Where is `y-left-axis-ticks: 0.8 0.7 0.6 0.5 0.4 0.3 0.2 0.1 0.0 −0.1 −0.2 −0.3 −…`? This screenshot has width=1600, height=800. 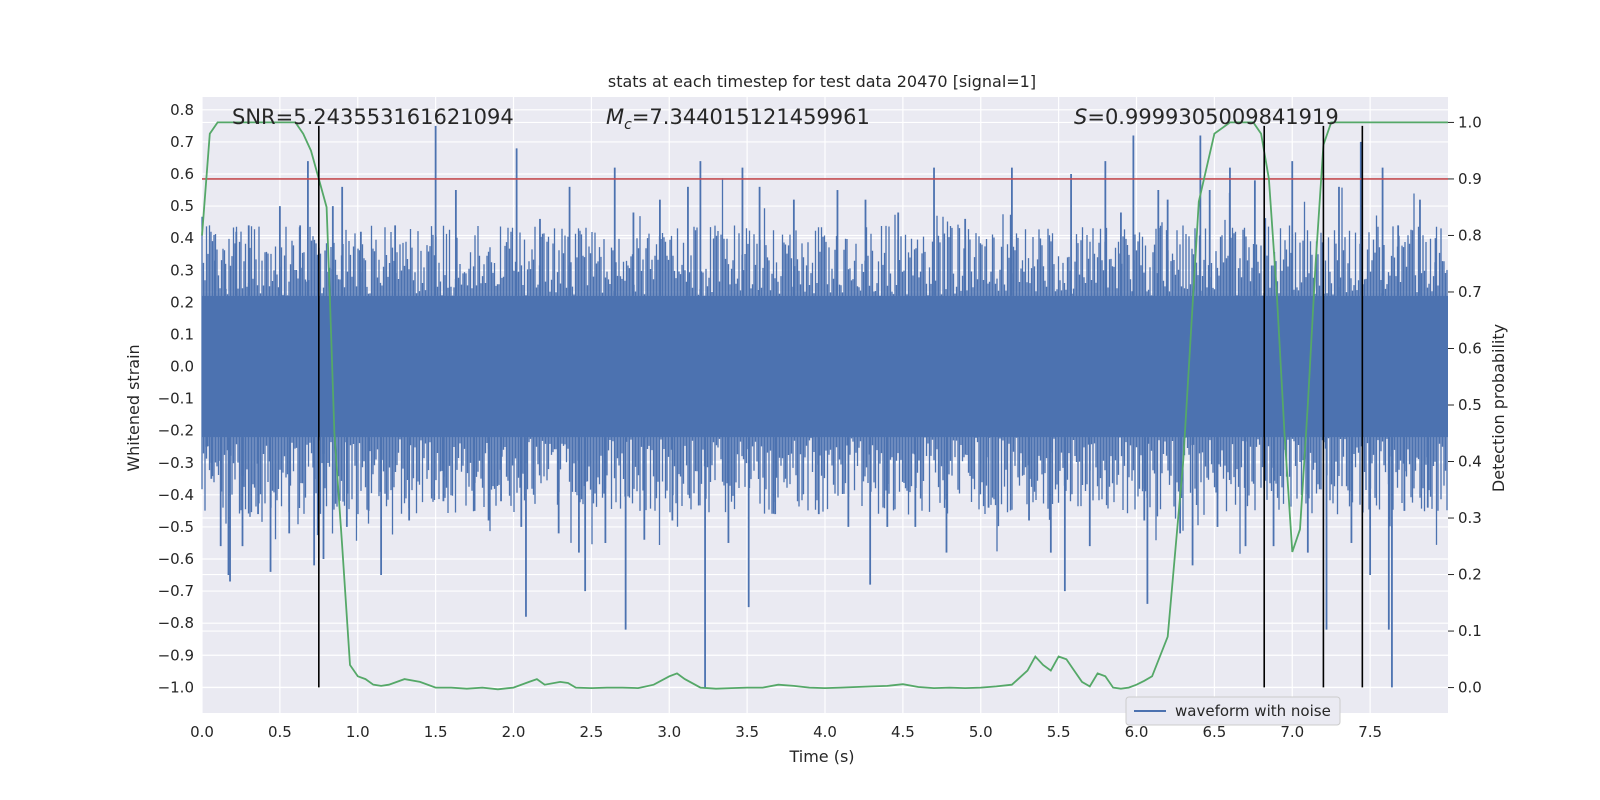
y-left-axis-ticks: 0.8 0.7 0.6 0.5 0.4 0.3 0.2 0.1 0.0 −0.1 −0.2 −0.3 −… is located at coordinates (176, 398).